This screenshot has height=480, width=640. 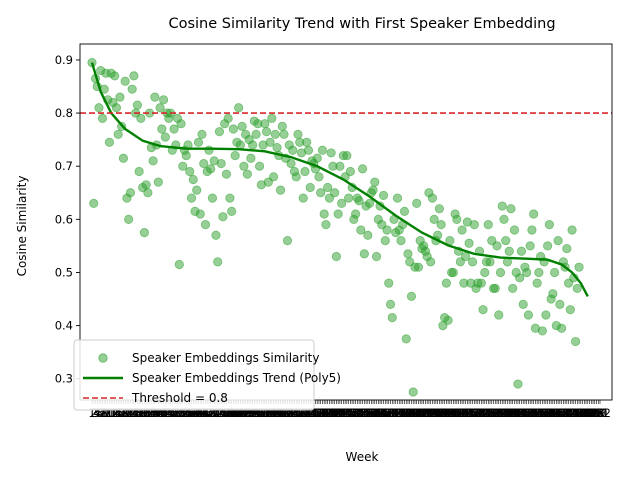 I want to click on x-tick-label: 239, so click(x=508, y=413).